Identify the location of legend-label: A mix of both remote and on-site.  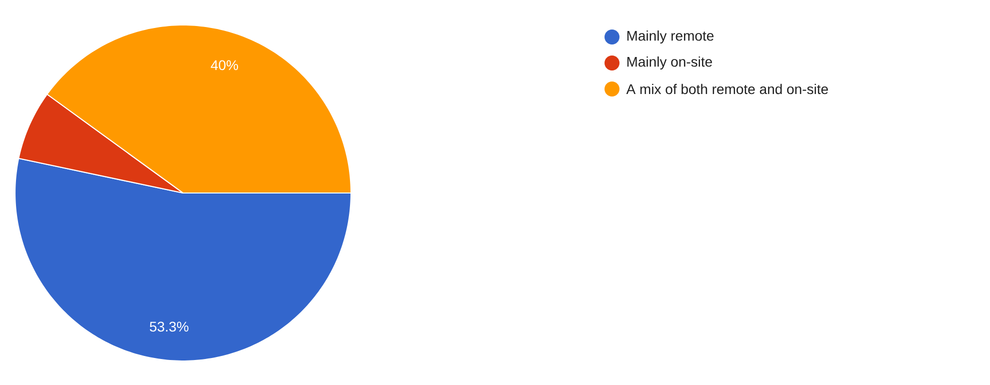
(727, 89).